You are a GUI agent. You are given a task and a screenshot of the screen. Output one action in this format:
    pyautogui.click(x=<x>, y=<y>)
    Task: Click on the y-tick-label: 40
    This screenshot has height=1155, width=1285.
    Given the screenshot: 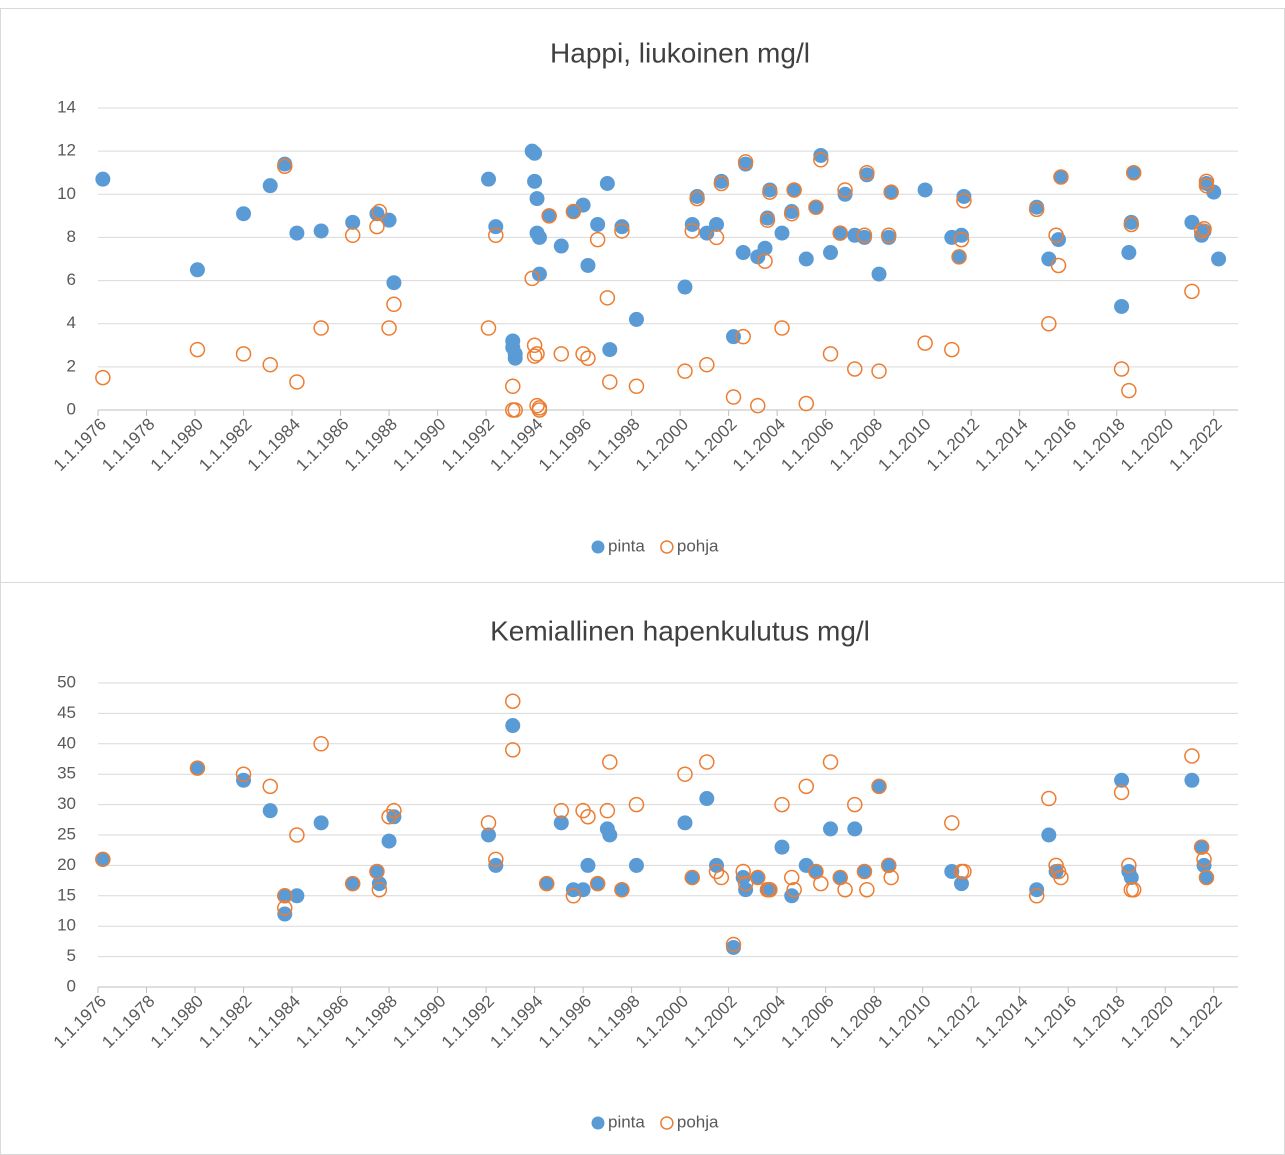 What is the action you would take?
    pyautogui.click(x=66, y=742)
    